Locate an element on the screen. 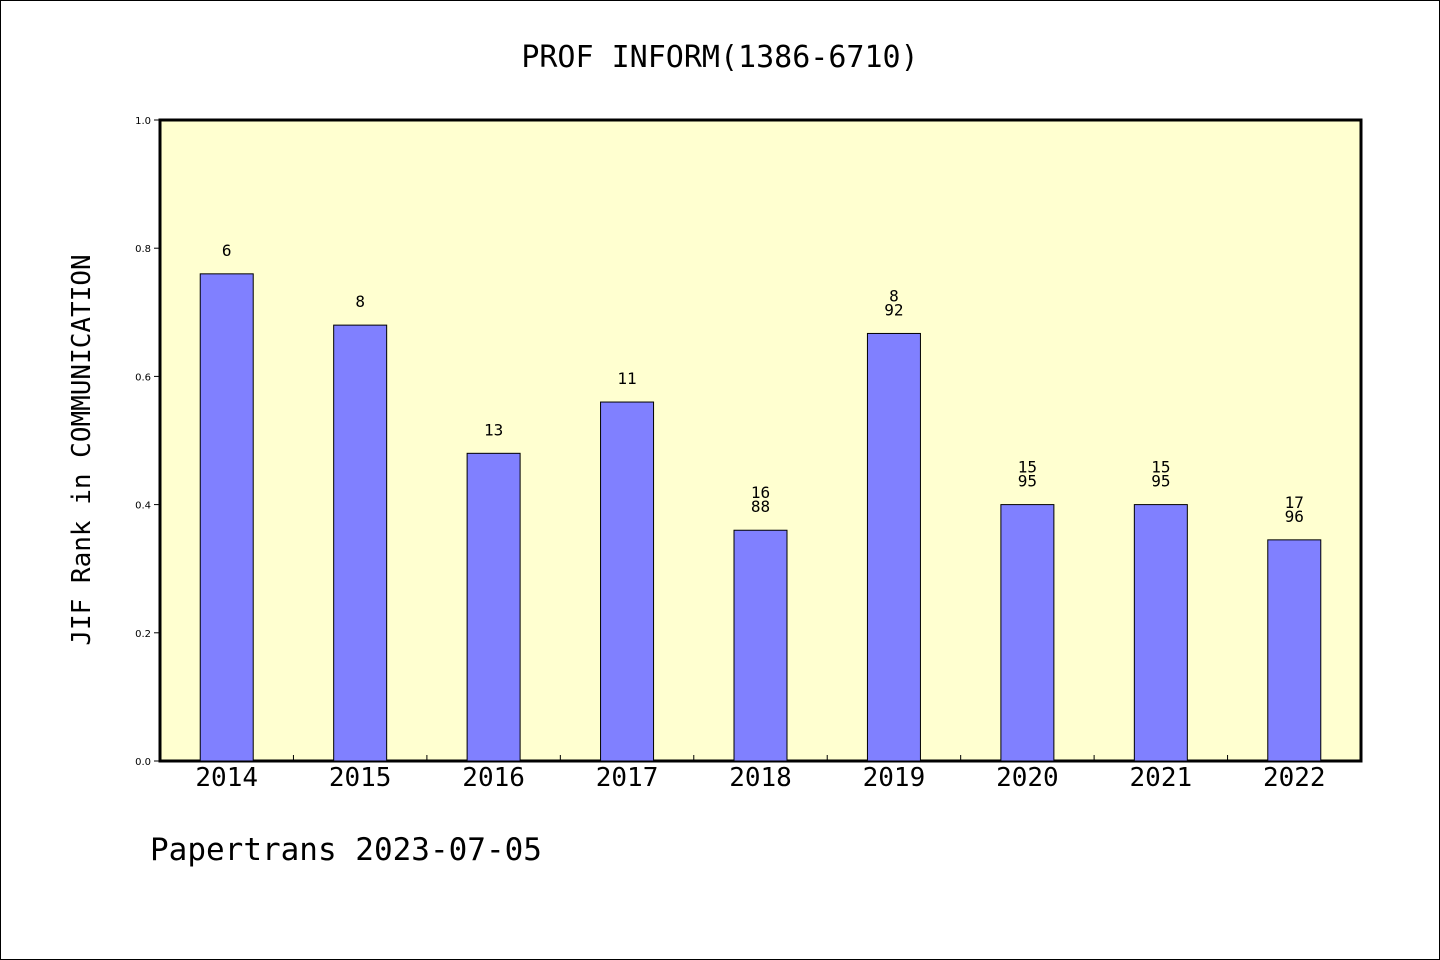  bar-label-2019: 92 is located at coordinates (893, 309).